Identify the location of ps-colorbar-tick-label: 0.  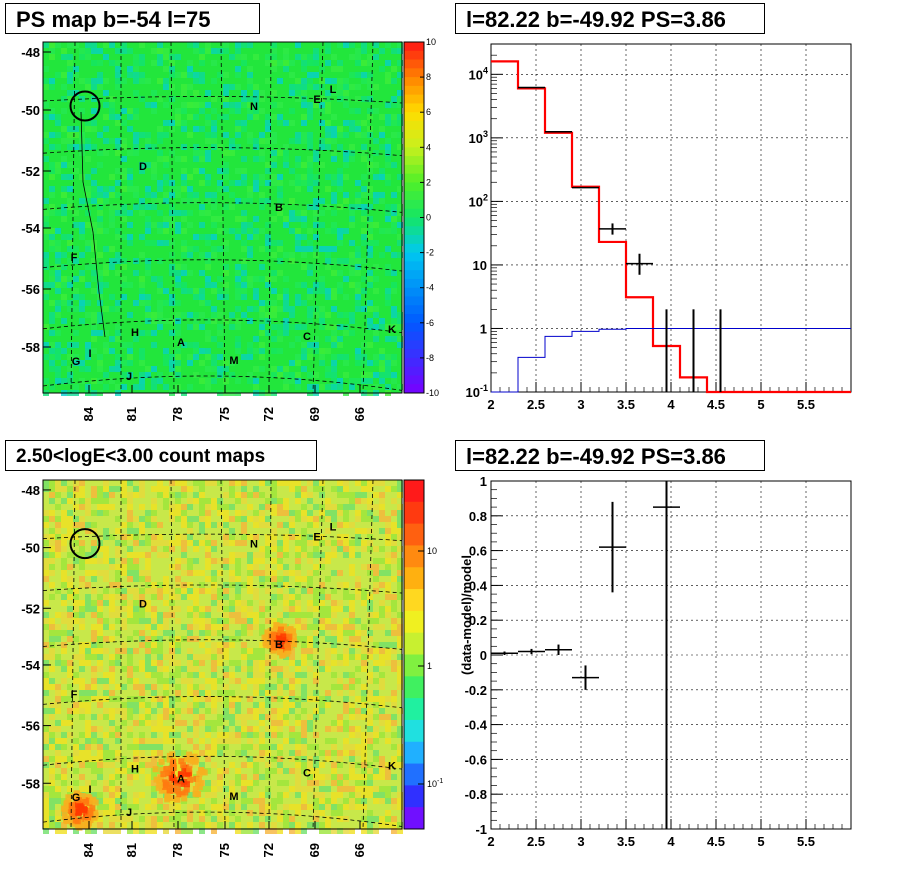
(428, 218).